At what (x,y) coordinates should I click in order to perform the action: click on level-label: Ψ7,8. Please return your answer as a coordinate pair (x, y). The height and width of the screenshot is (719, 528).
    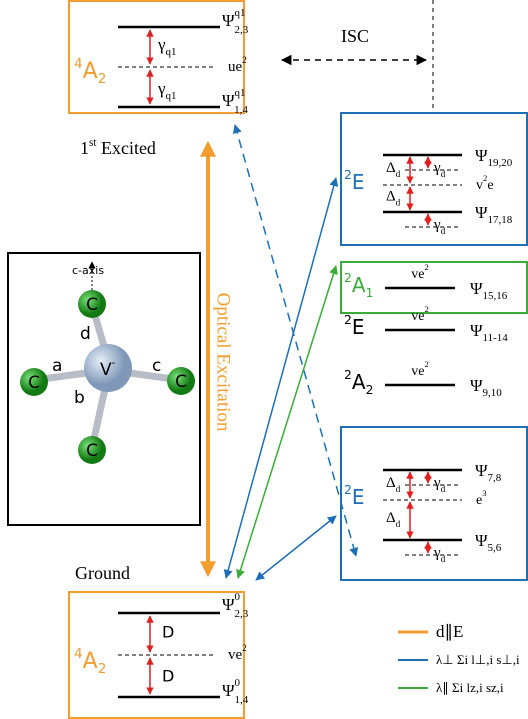
    Looking at the image, I should click on (488, 472).